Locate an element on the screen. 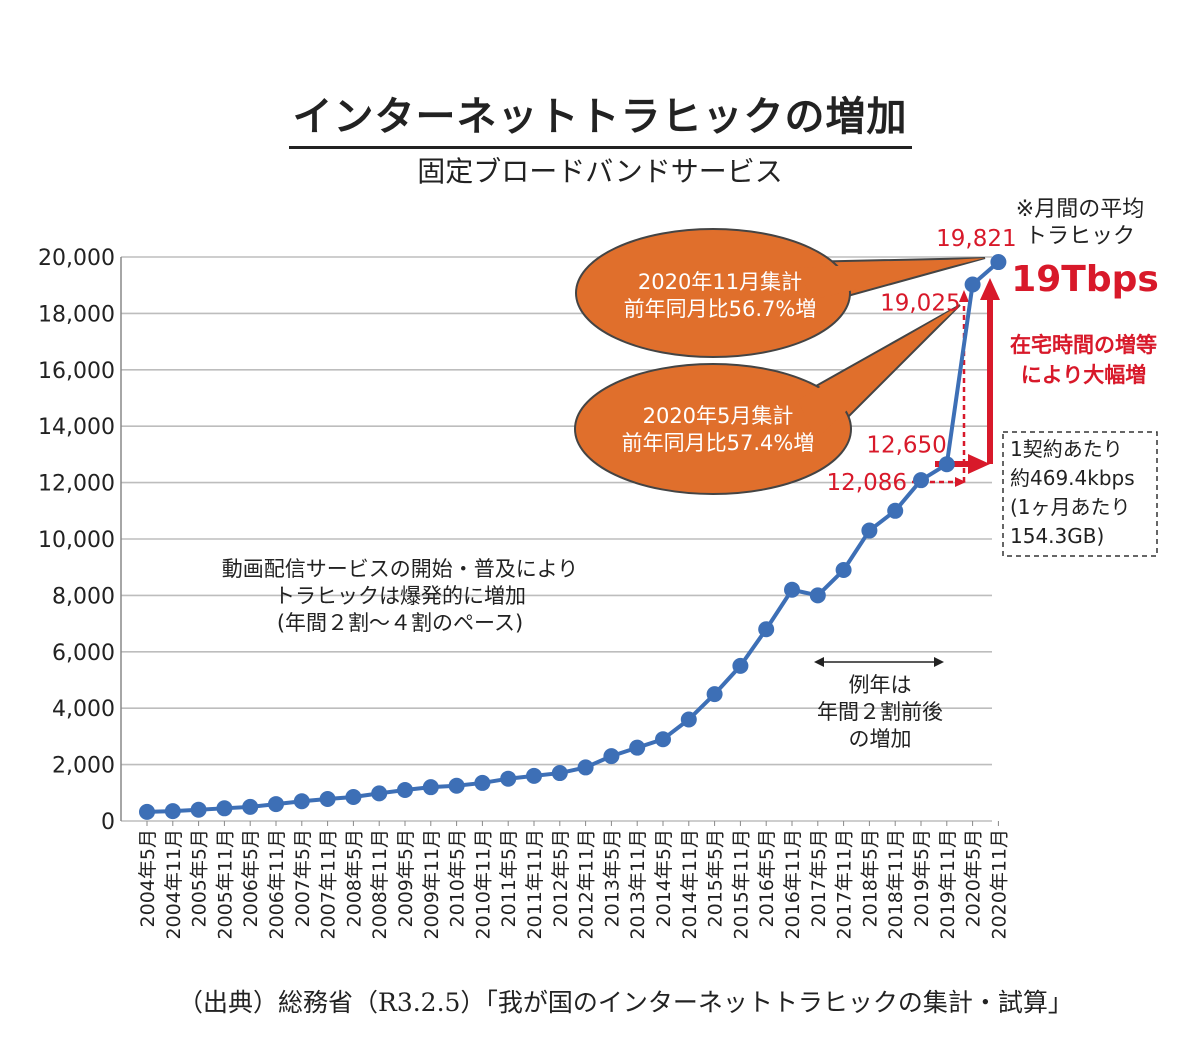 Image resolution: width=1200 pixels, height=1038 pixels. point-value-label: 19,025 is located at coordinates (920, 303).